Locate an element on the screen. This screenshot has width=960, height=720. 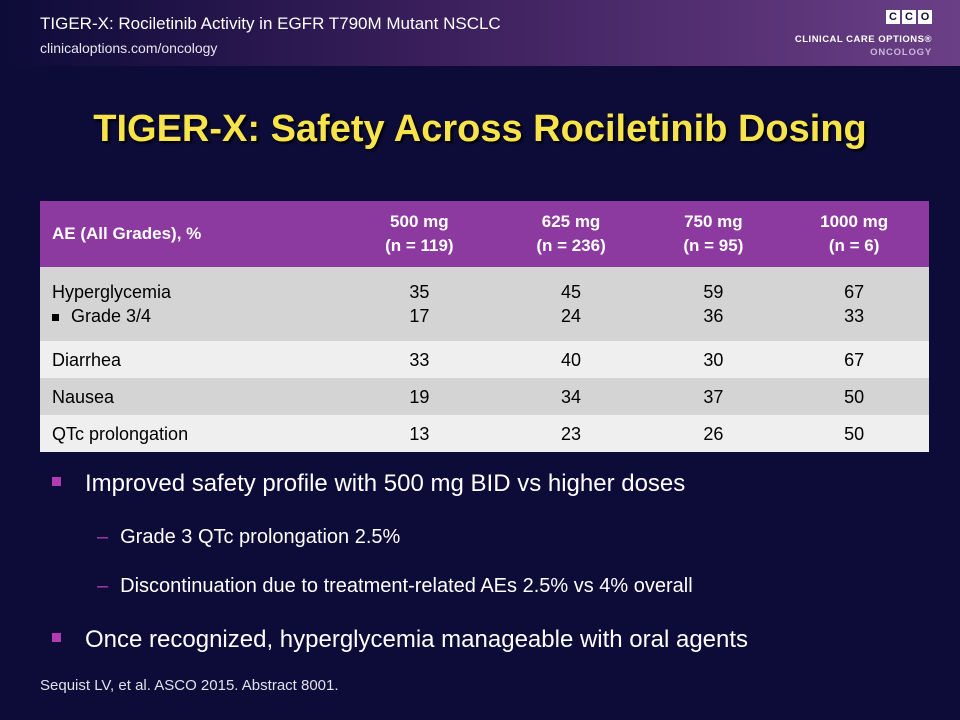
header-url: clinicaloptions.com/oncology is located at coordinates (129, 48).